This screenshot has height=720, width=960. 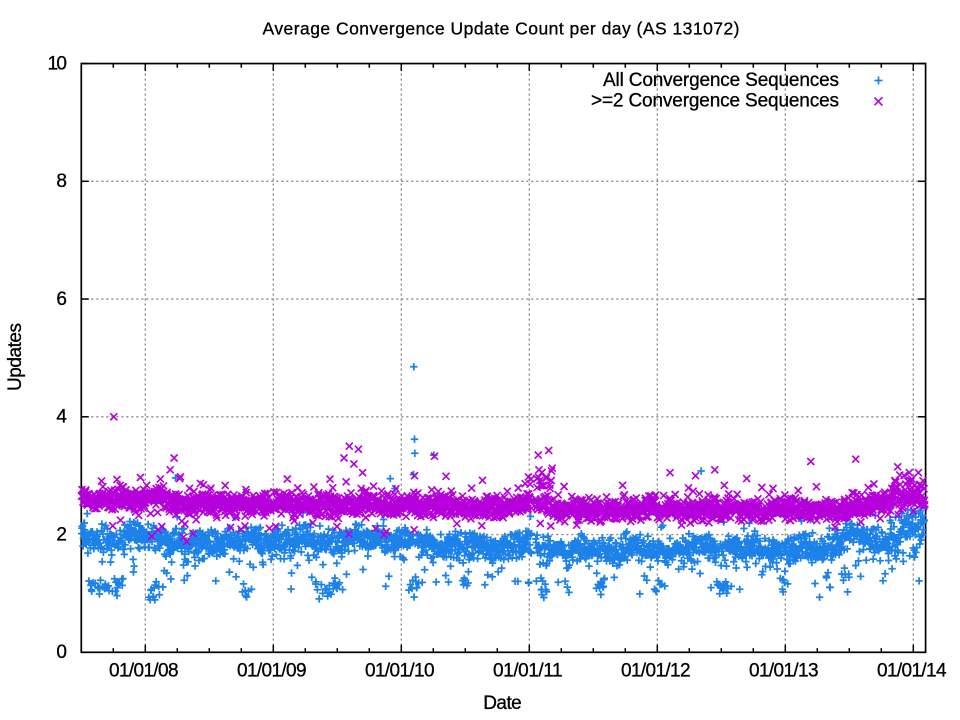 I want to click on svg-text: 01/01/09, so click(x=272, y=671).